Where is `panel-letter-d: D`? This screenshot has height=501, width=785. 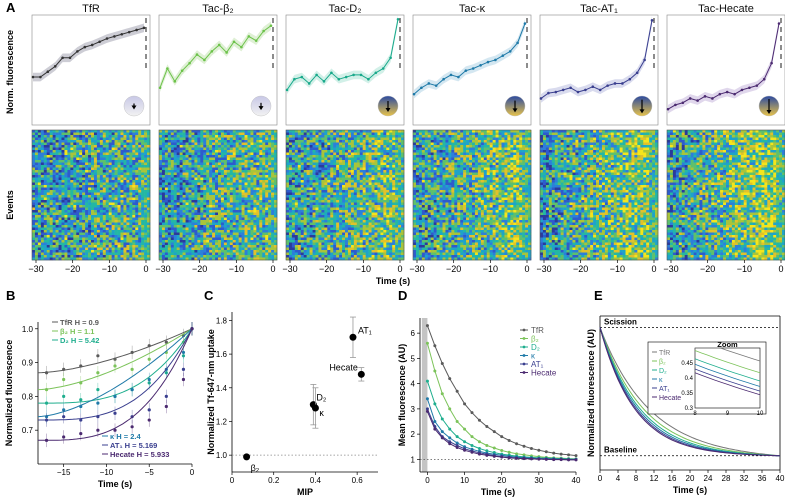
panel-letter-d: D is located at coordinates (402, 295).